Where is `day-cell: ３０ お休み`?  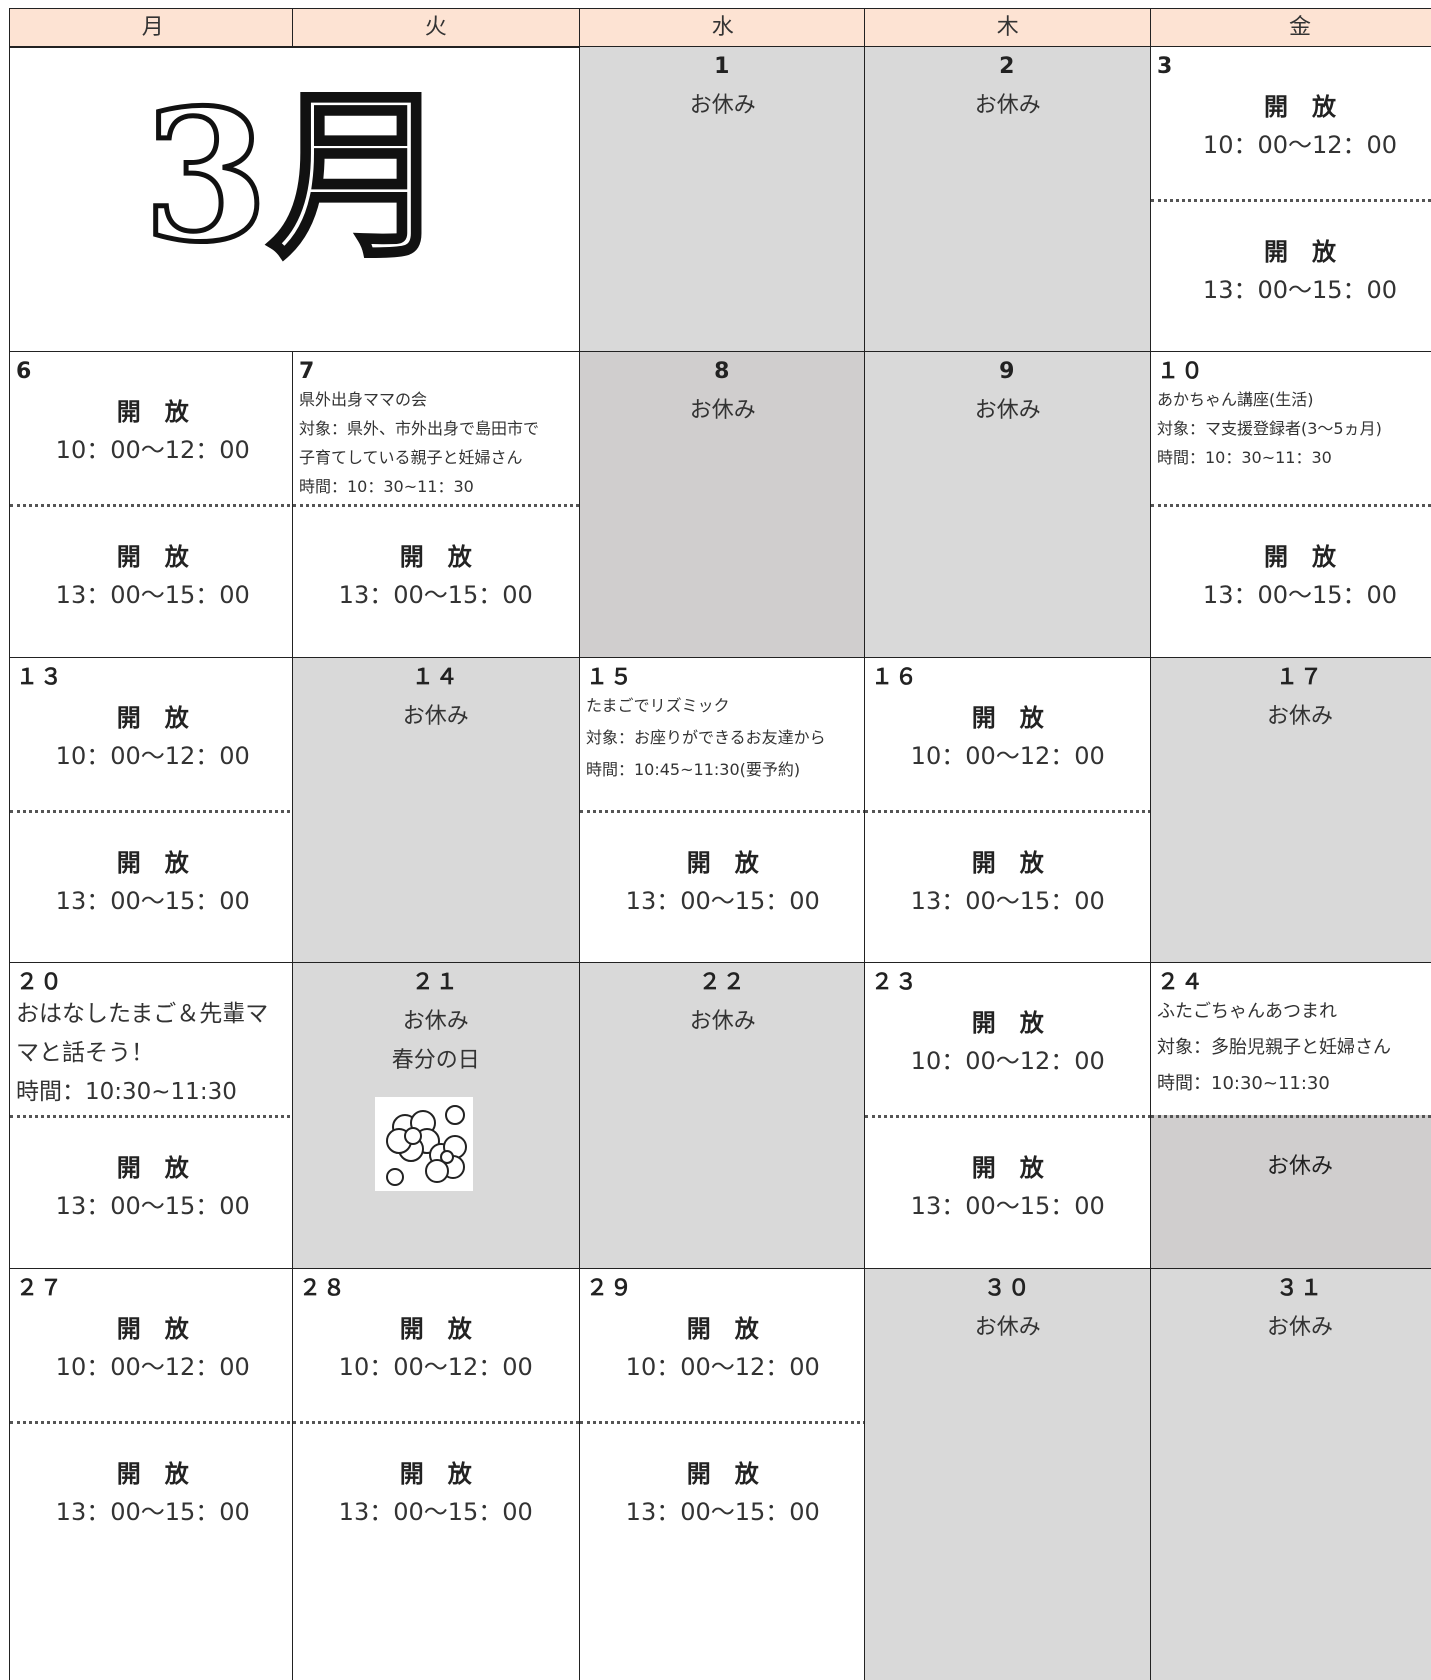
day-cell: ３０ お休み is located at coordinates (1008, 1474).